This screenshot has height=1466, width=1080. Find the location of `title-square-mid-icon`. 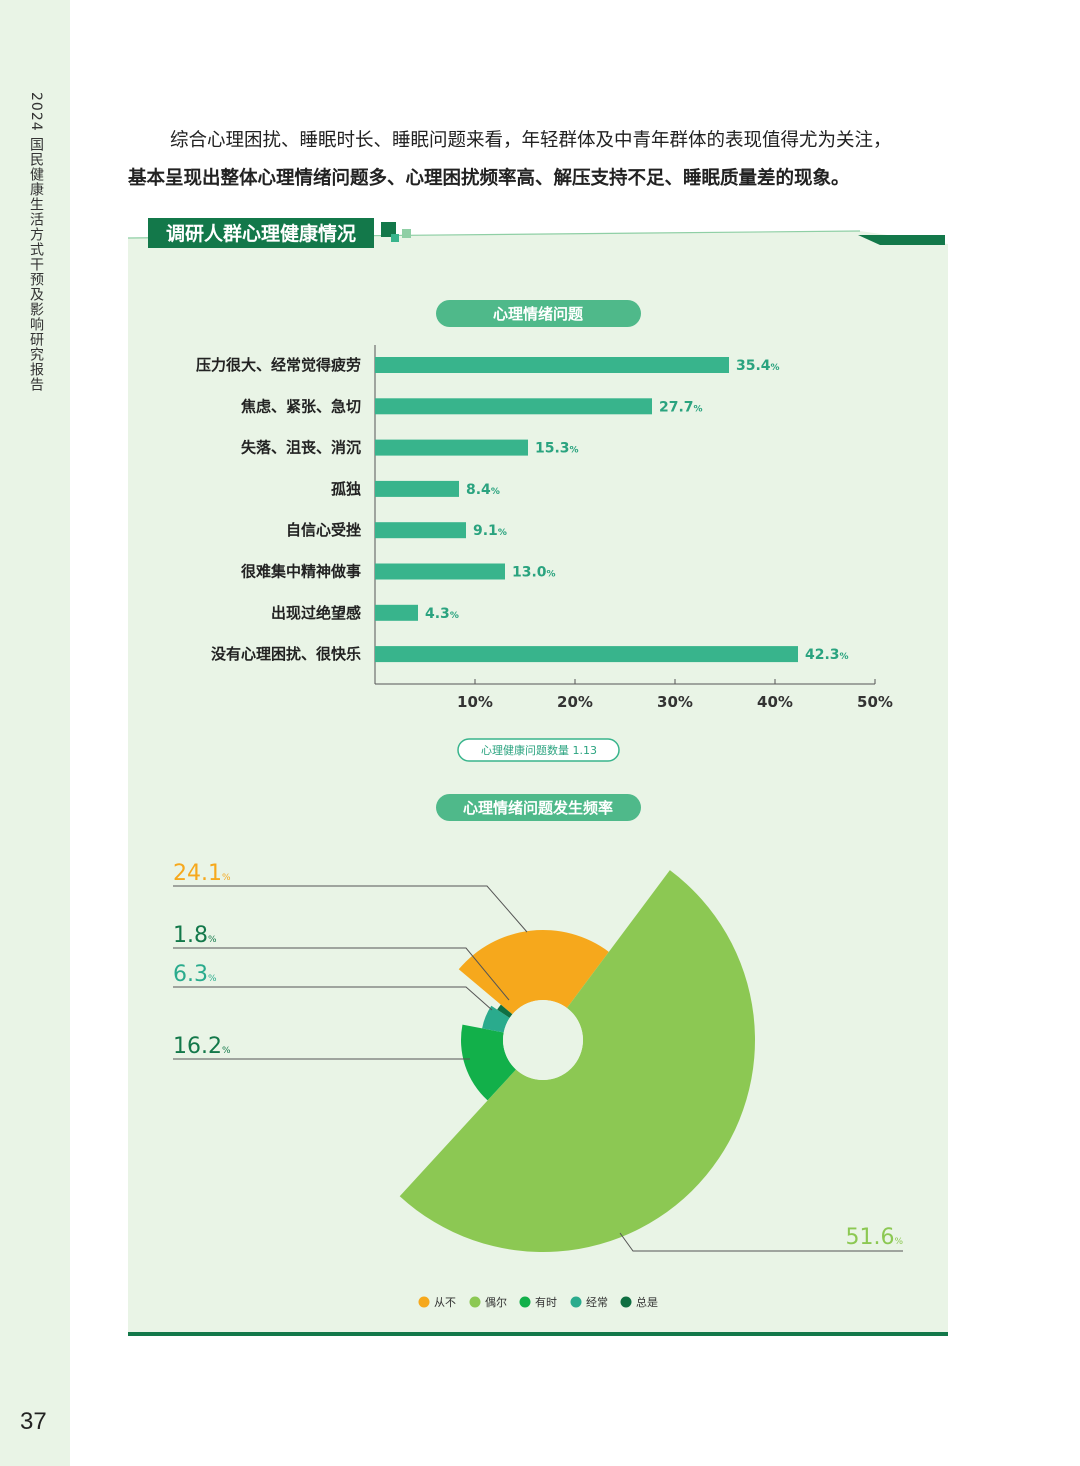

title-square-mid-icon is located at coordinates (395, 238).